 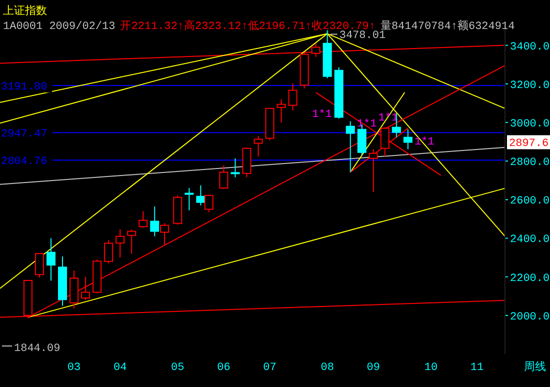 I want to click on y-tick-label: 2400.0, so click(x=530, y=240).